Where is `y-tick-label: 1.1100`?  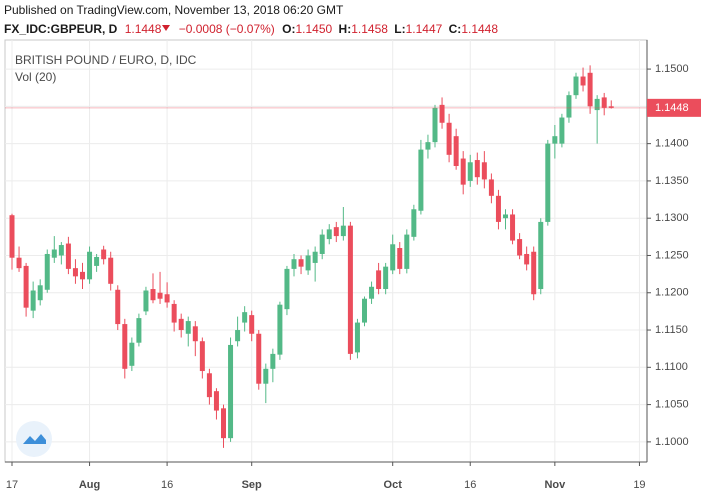
y-tick-label: 1.1100 is located at coordinates (671, 367).